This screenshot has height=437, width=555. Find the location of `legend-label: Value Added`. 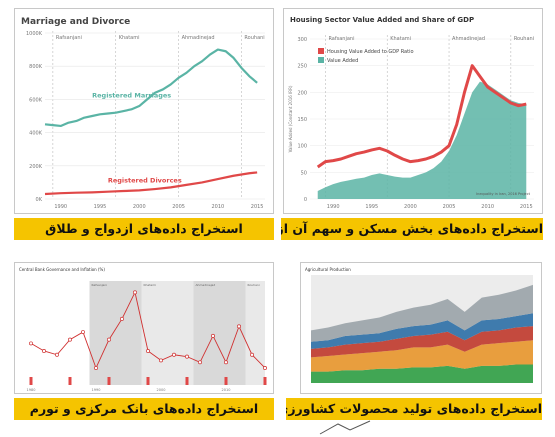

legend-label: Value Added is located at coordinates (342, 61).